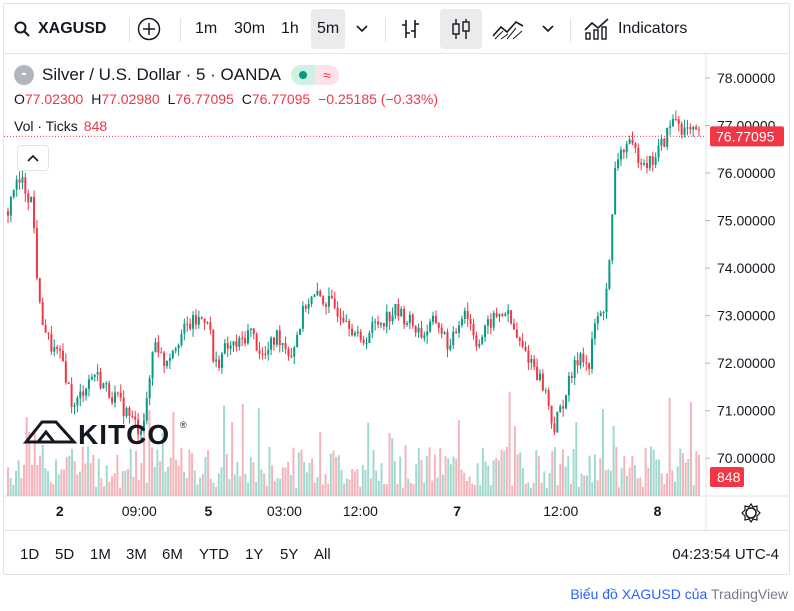 This screenshot has height=611, width=794. I want to click on attribution: Biểu đồ XAGUSD của TradingView, so click(679, 594).